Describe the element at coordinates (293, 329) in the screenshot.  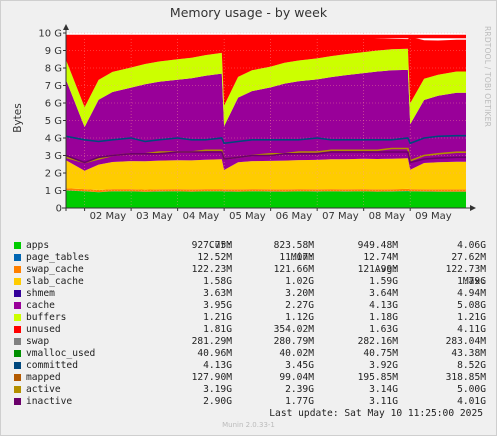
I see `legend-min: 354.02M` at that location.